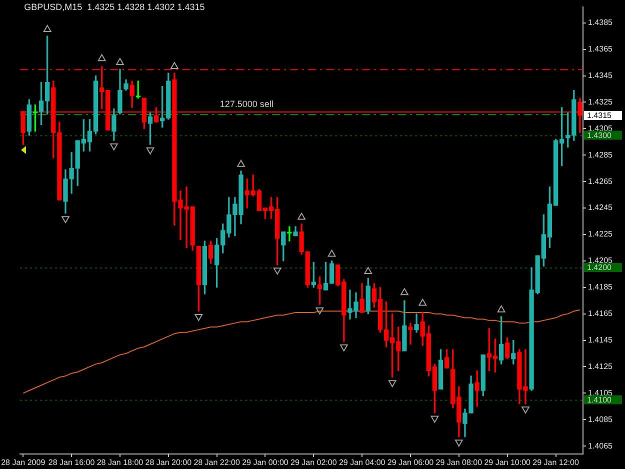 This screenshot has height=469, width=625. What do you see at coordinates (599, 399) in the screenshot?
I see `ref-line-label: 1.4100` at bounding box center [599, 399].